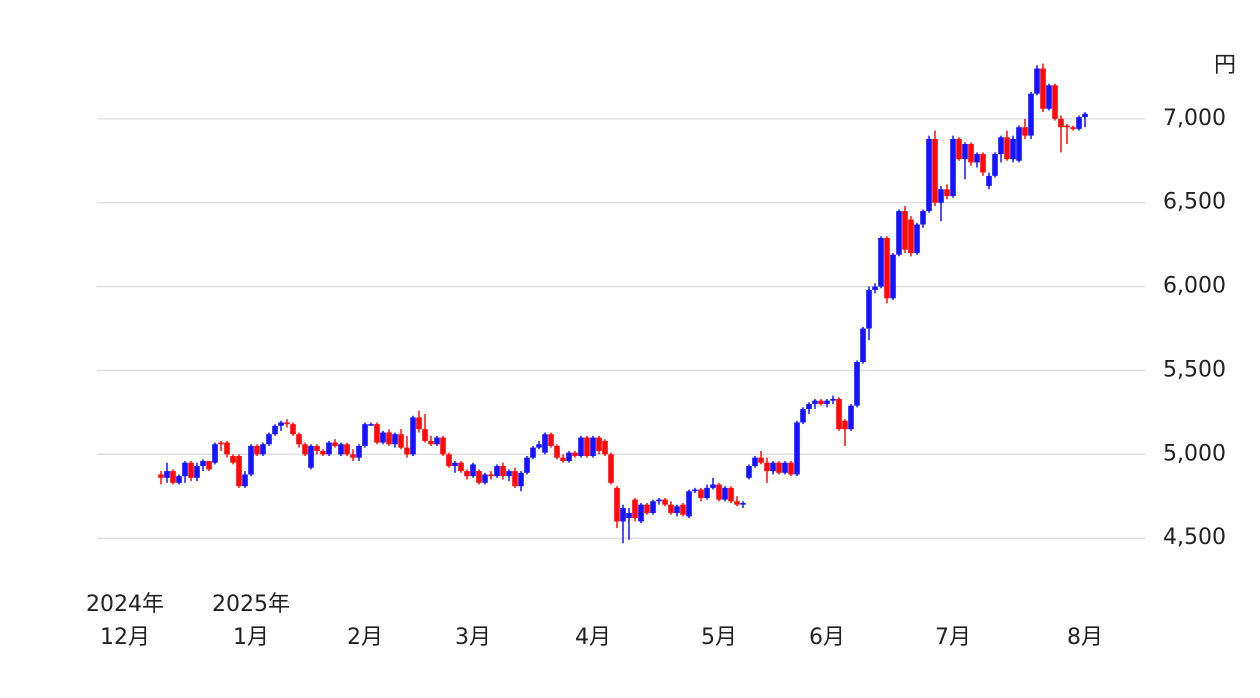 The image size is (1260, 698). I want to click on unit-label: 円, so click(1225, 65).